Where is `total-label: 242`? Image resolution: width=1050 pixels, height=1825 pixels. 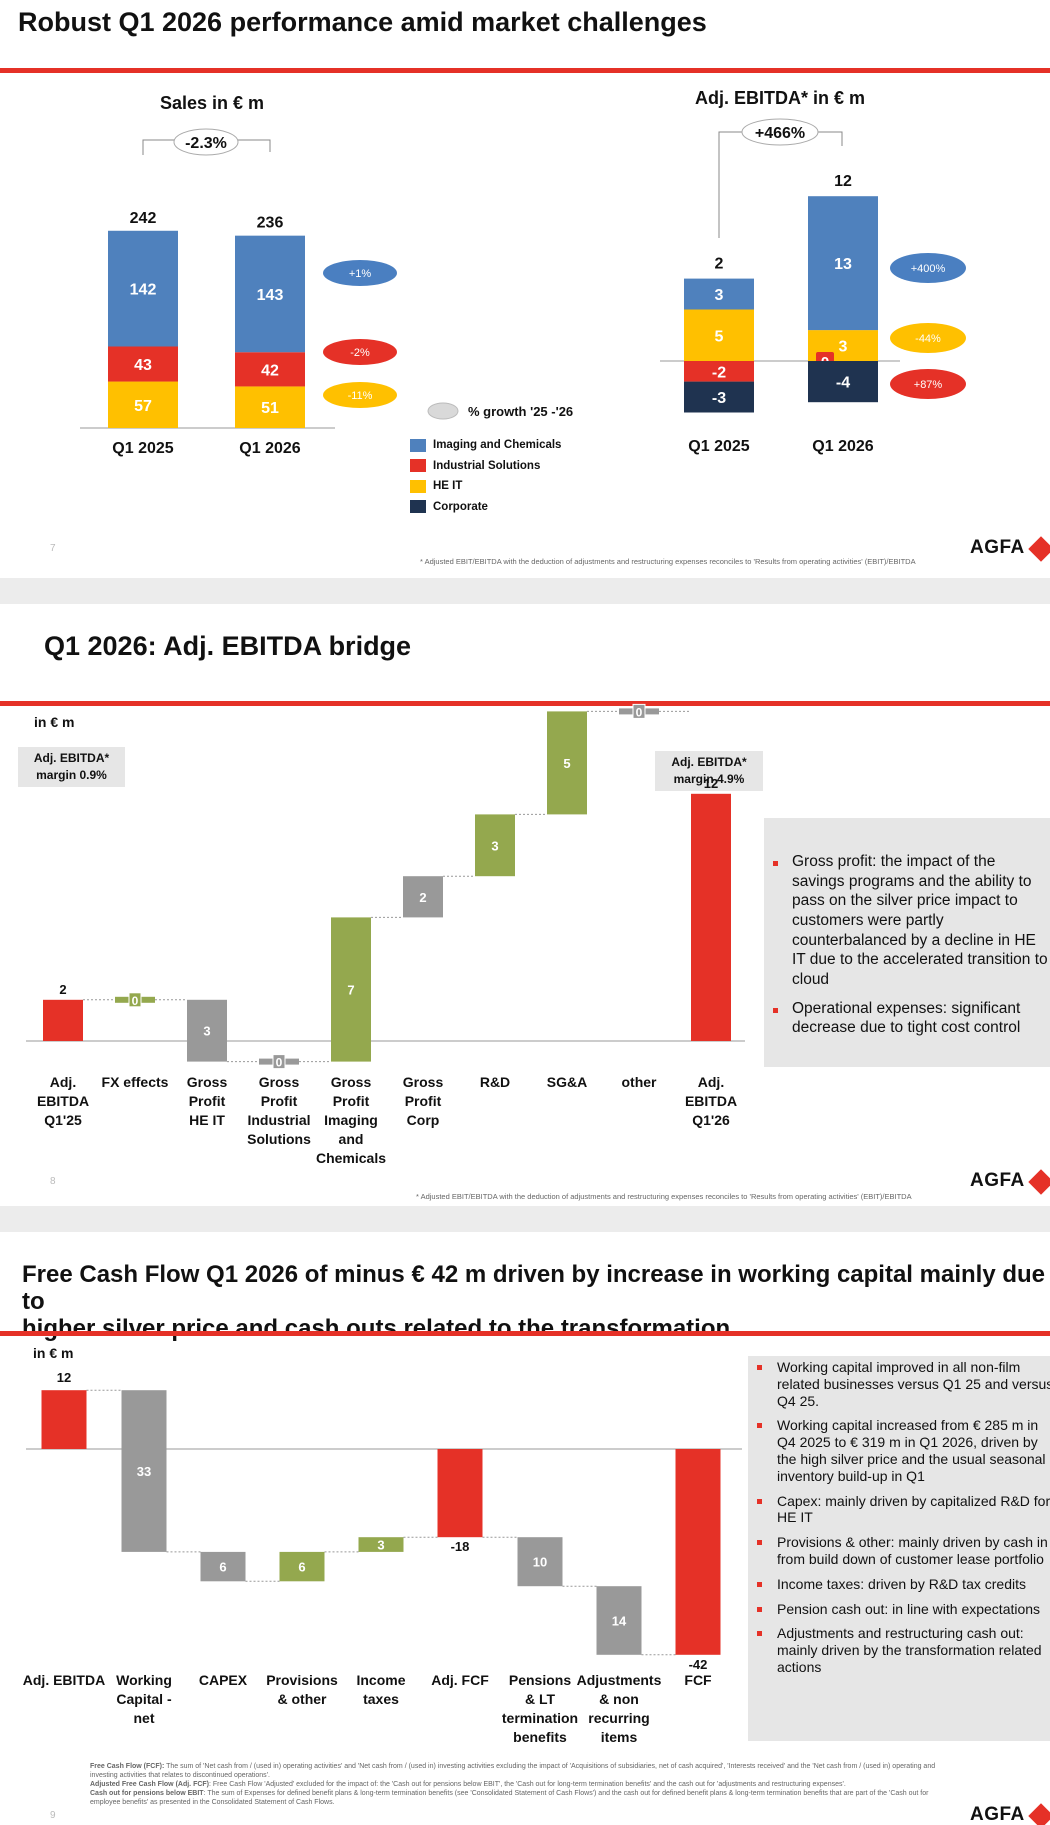
total-label: 242 is located at coordinates (143, 218).